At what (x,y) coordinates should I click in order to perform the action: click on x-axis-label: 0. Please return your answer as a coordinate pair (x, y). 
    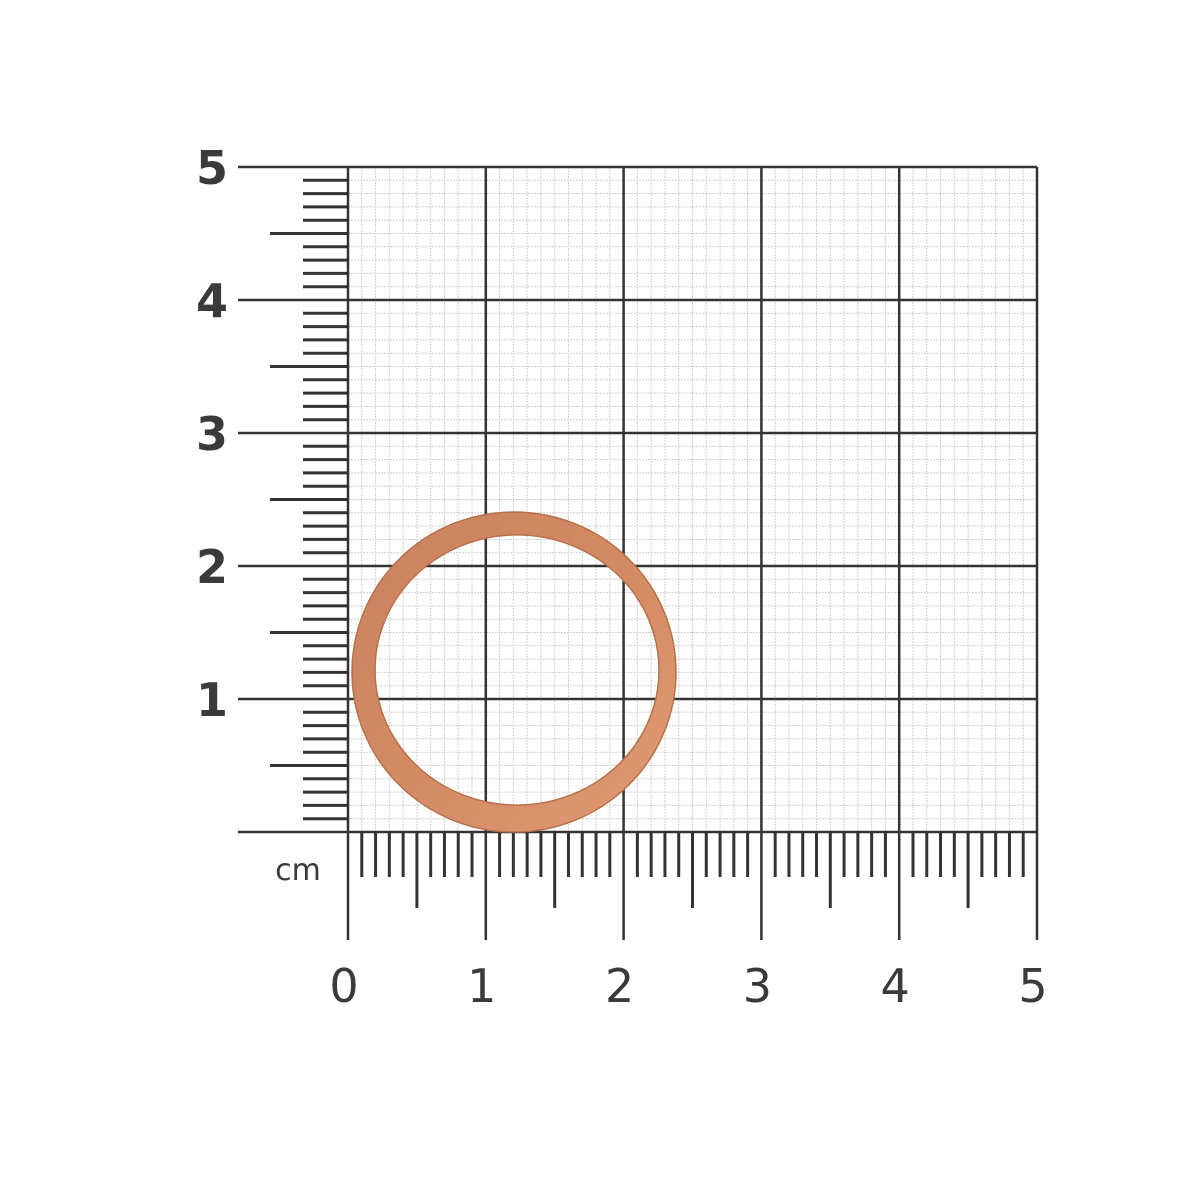
    Looking at the image, I should click on (343, 986).